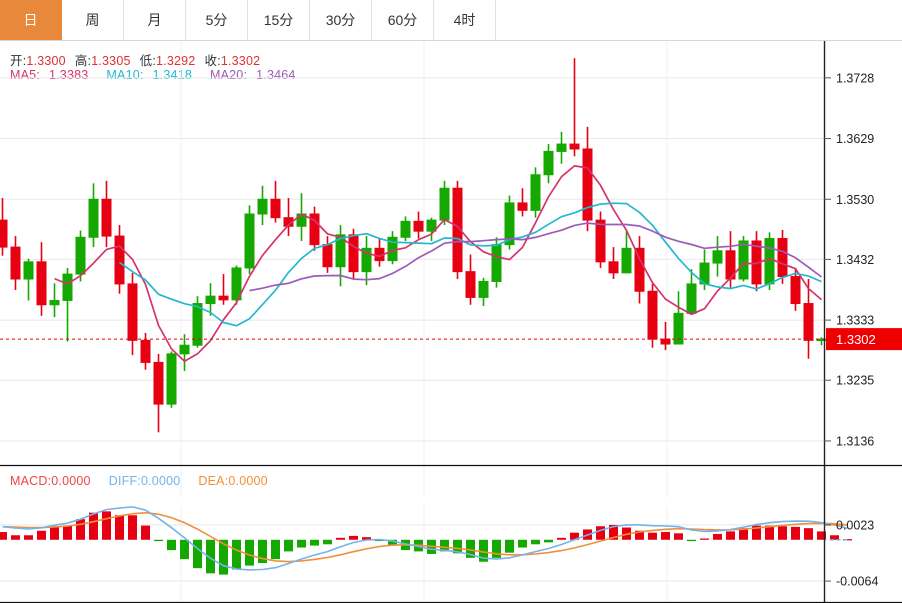 This screenshot has height=603, width=902. What do you see at coordinates (31, 20) in the screenshot?
I see `tab-day: 日` at bounding box center [31, 20].